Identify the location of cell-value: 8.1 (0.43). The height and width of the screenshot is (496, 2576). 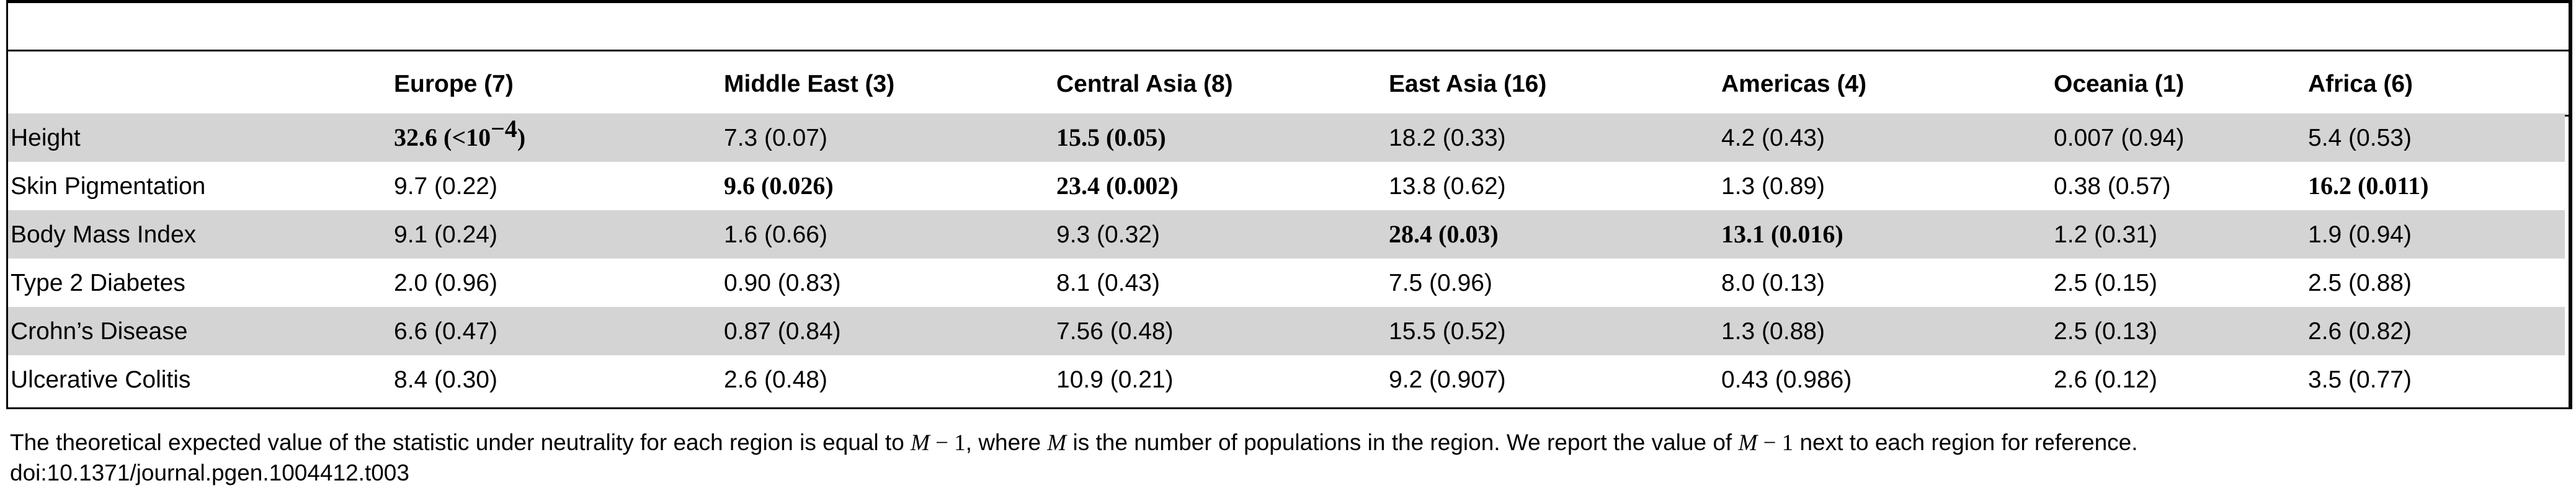
(1108, 282).